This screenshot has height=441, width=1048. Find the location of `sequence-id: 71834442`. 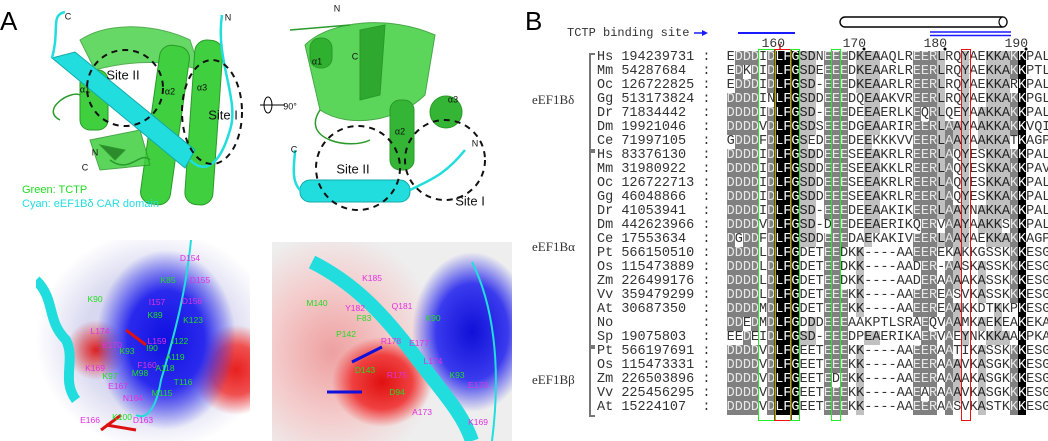

sequence-id: 71834442 is located at coordinates (654, 113).